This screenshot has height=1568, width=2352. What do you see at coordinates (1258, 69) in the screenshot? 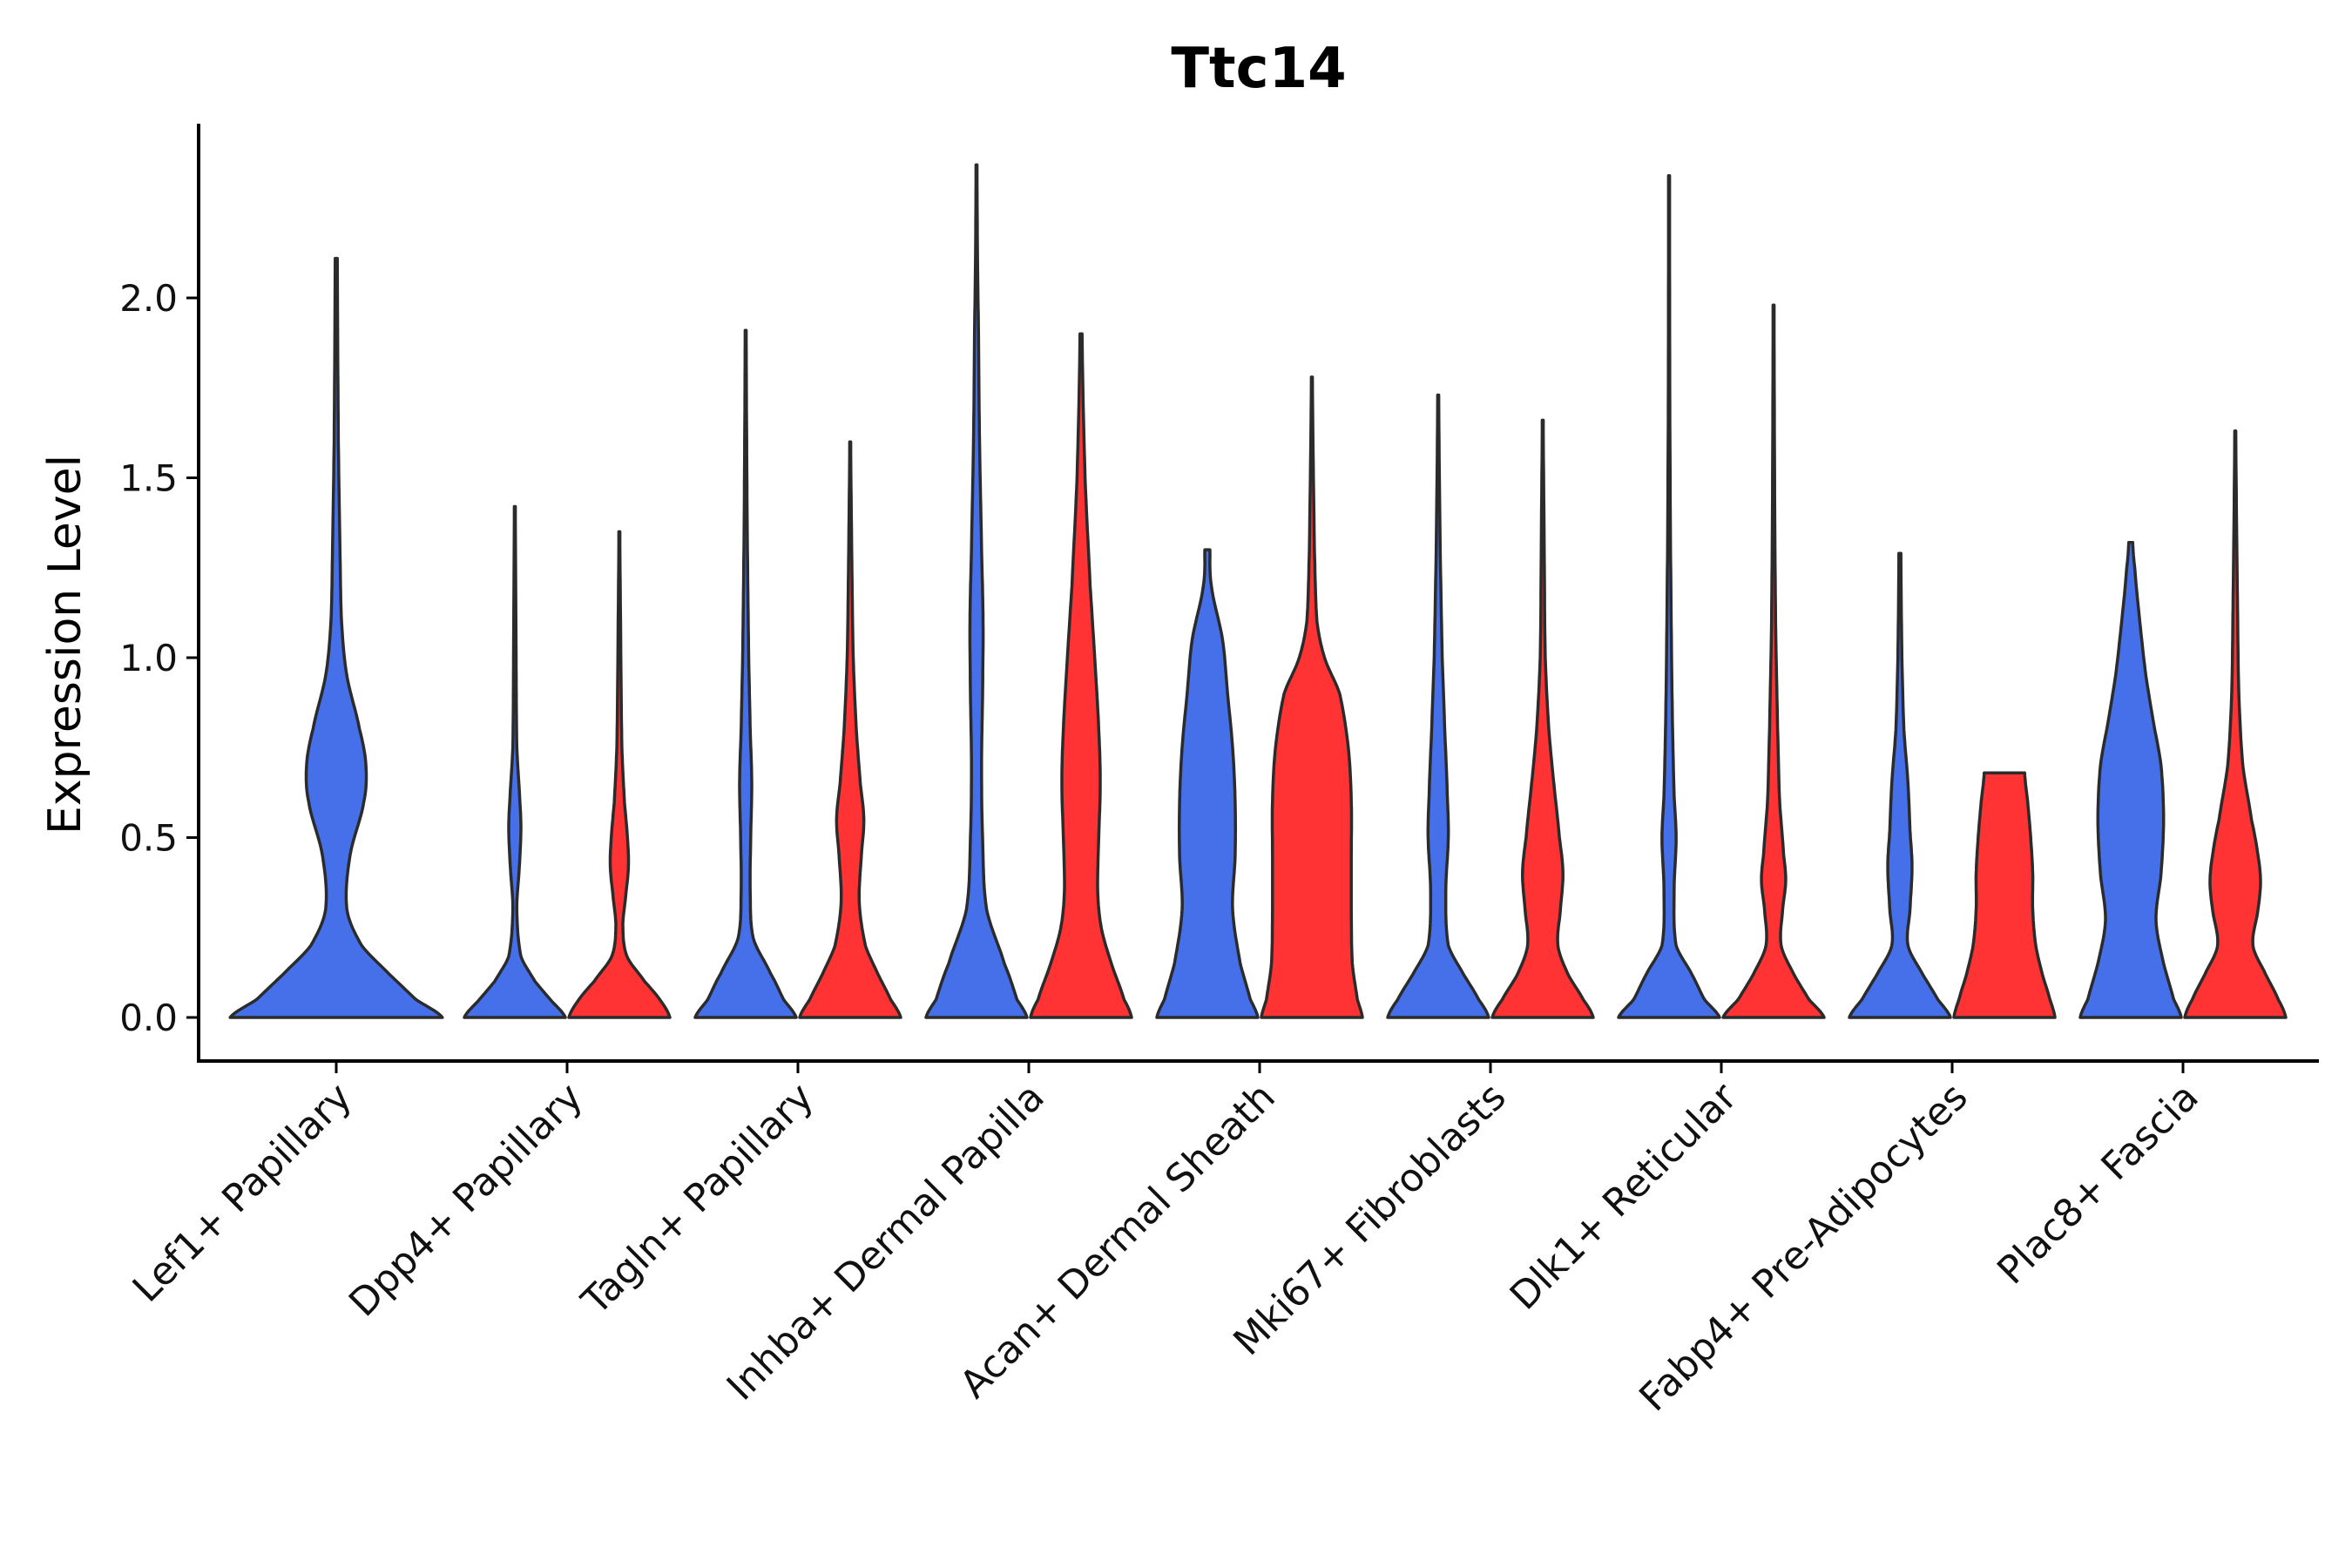
I see `chart-title: Ttc14` at bounding box center [1258, 69].